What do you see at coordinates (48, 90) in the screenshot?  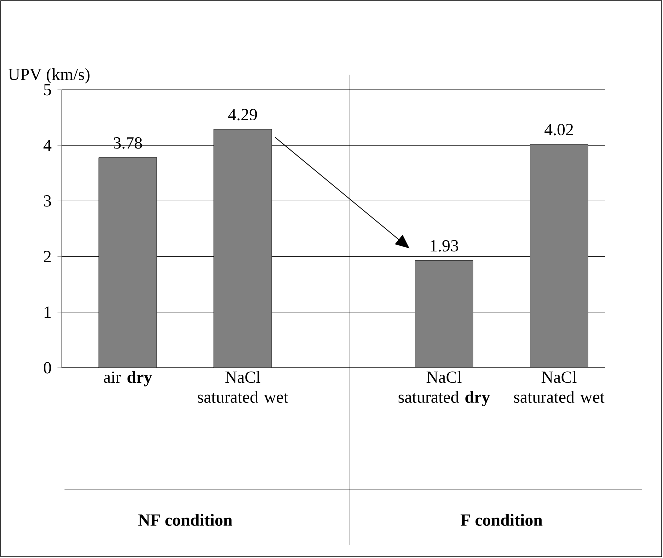 I see `y-tick-label: 5` at bounding box center [48, 90].